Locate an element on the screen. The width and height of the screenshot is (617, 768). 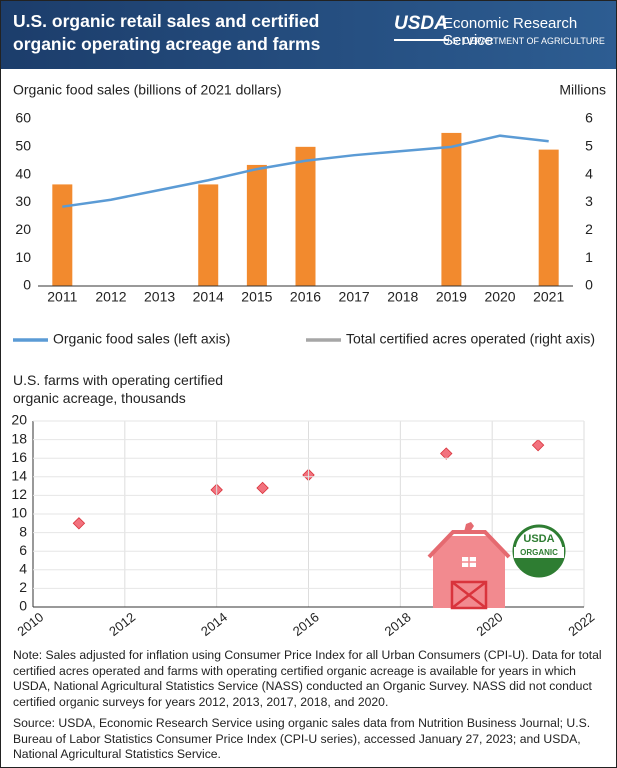
y-tick-label: 6 is located at coordinates (23, 550).